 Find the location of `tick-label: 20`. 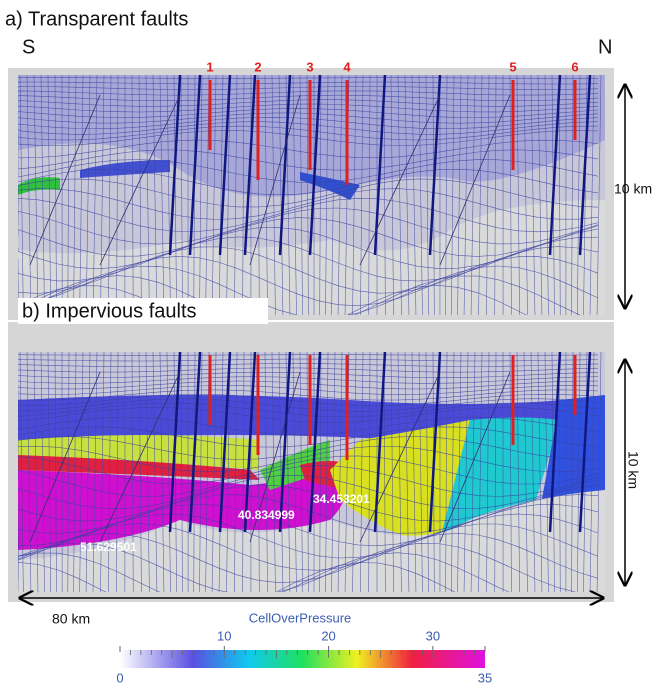

tick-label: 20 is located at coordinates (328, 635).